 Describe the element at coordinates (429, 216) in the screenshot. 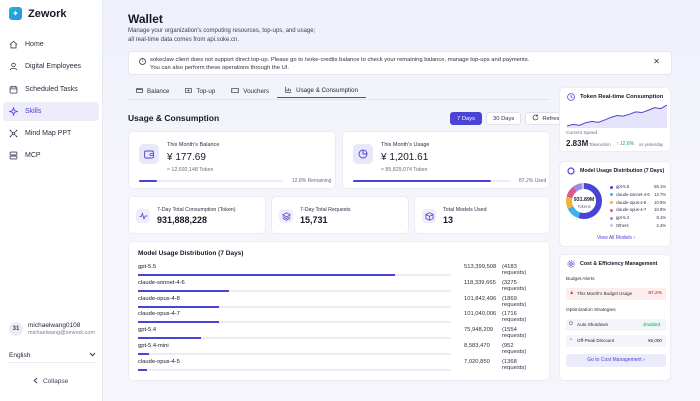

I see `cube-icon` at that location.